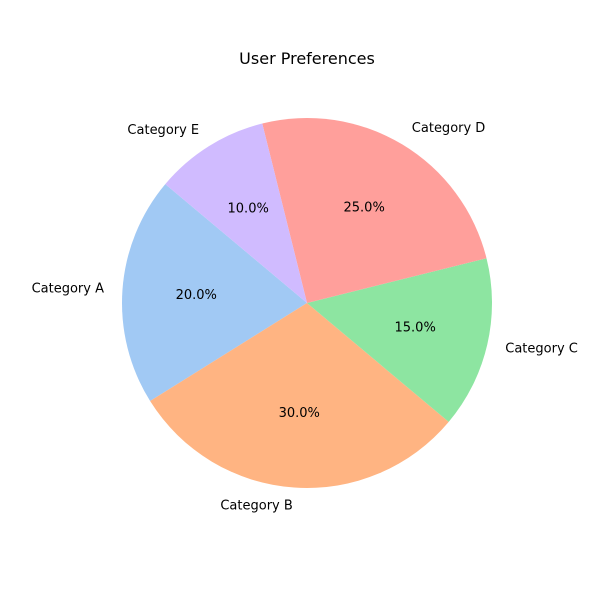  I want to click on slice-category-a, so click(214, 293).